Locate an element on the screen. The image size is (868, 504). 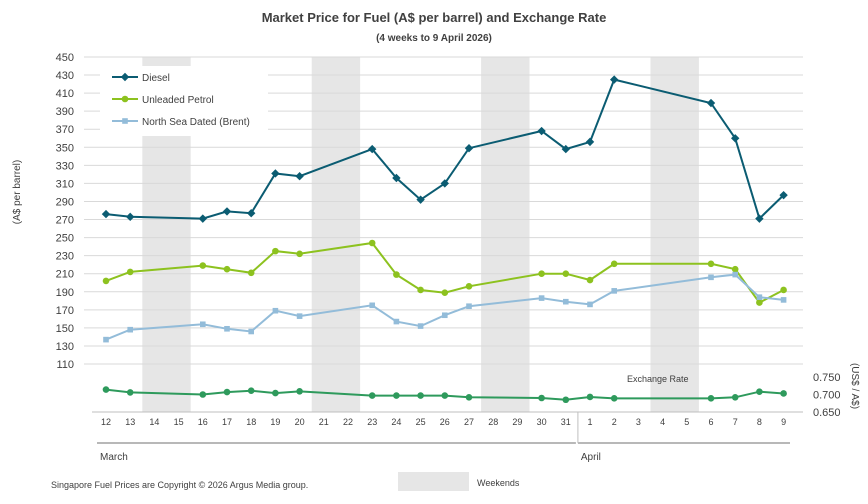
series-exchange-rate is located at coordinates (444, 395).